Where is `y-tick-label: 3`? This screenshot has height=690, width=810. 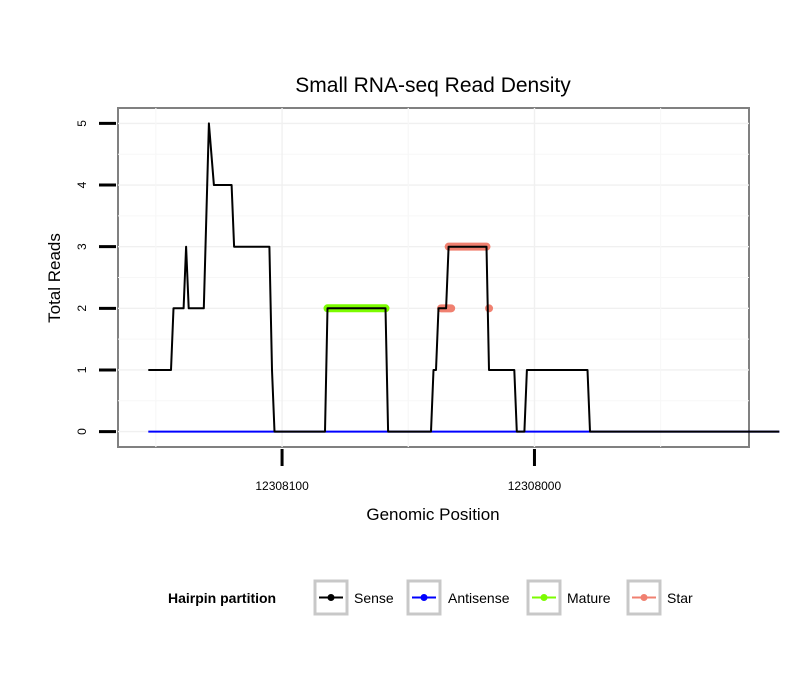 y-tick-label: 3 is located at coordinates (82, 246).